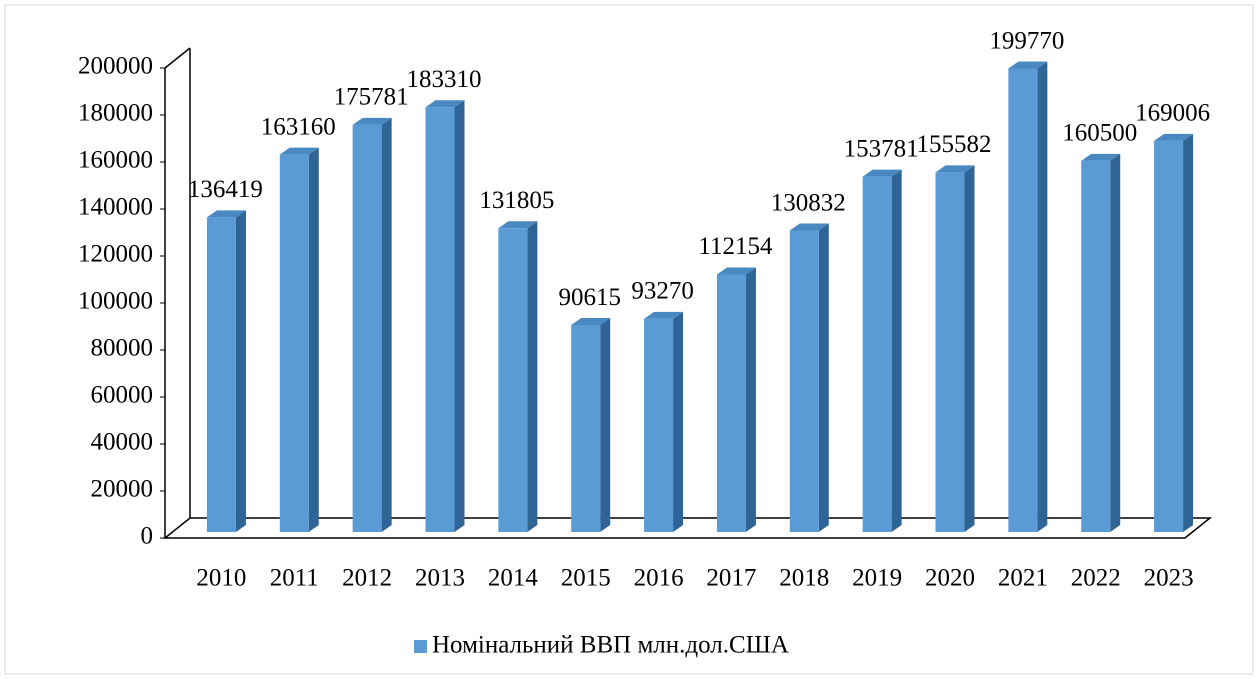 This screenshot has width=1258, height=679. What do you see at coordinates (115, 66) in the screenshot?
I see `y-tick-label: 200000` at bounding box center [115, 66].